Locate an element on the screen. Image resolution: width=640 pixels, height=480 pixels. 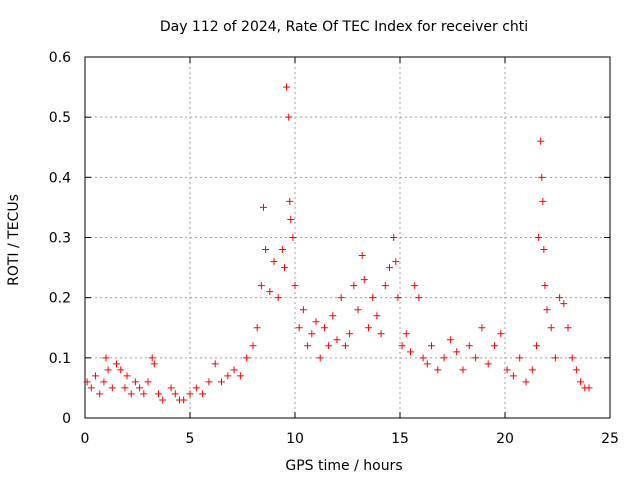
y-tick-label: 0.1 is located at coordinates (60, 359).